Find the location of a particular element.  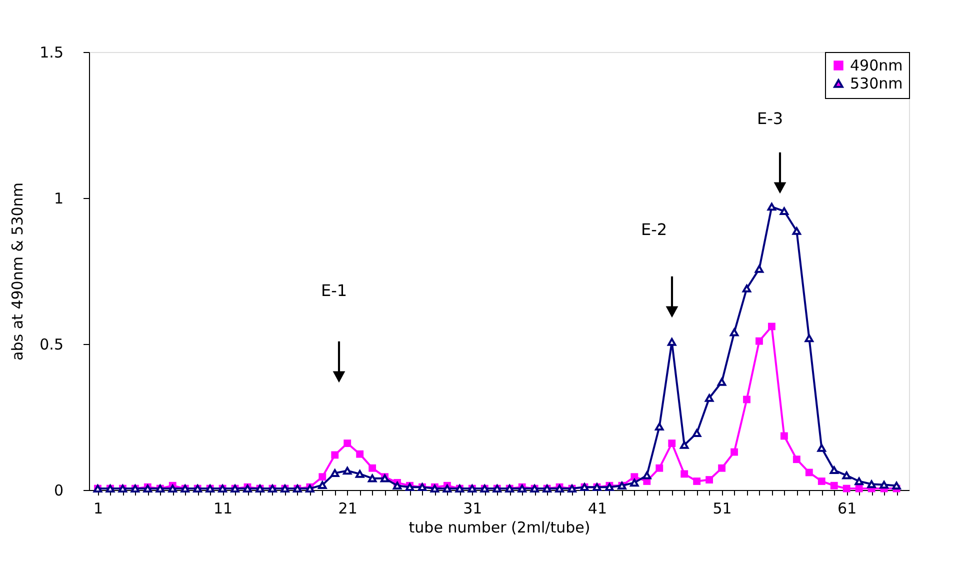

x-tick-label: 31 is located at coordinates (472, 509).